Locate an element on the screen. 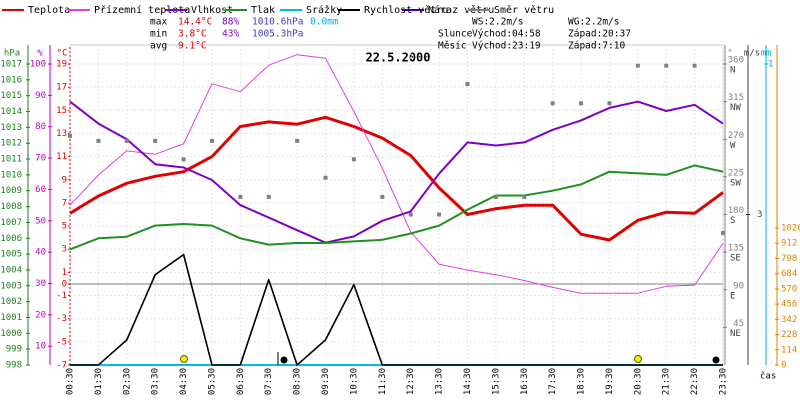 The height and width of the screenshot is (400, 800). y-tick-label: 1026 is located at coordinates (790, 228).